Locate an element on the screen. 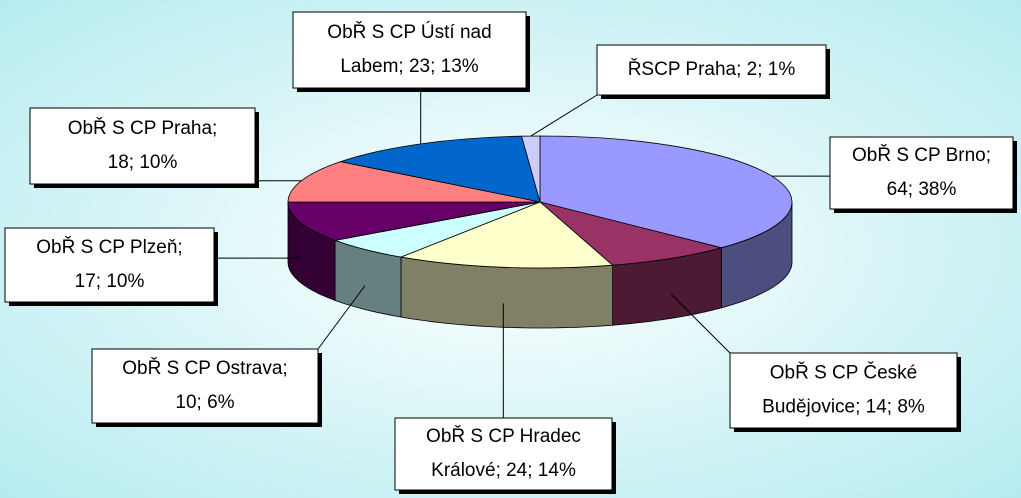 The width and height of the screenshot is (1021, 498). data-label: Budějovice; 14; 8% is located at coordinates (843, 407).